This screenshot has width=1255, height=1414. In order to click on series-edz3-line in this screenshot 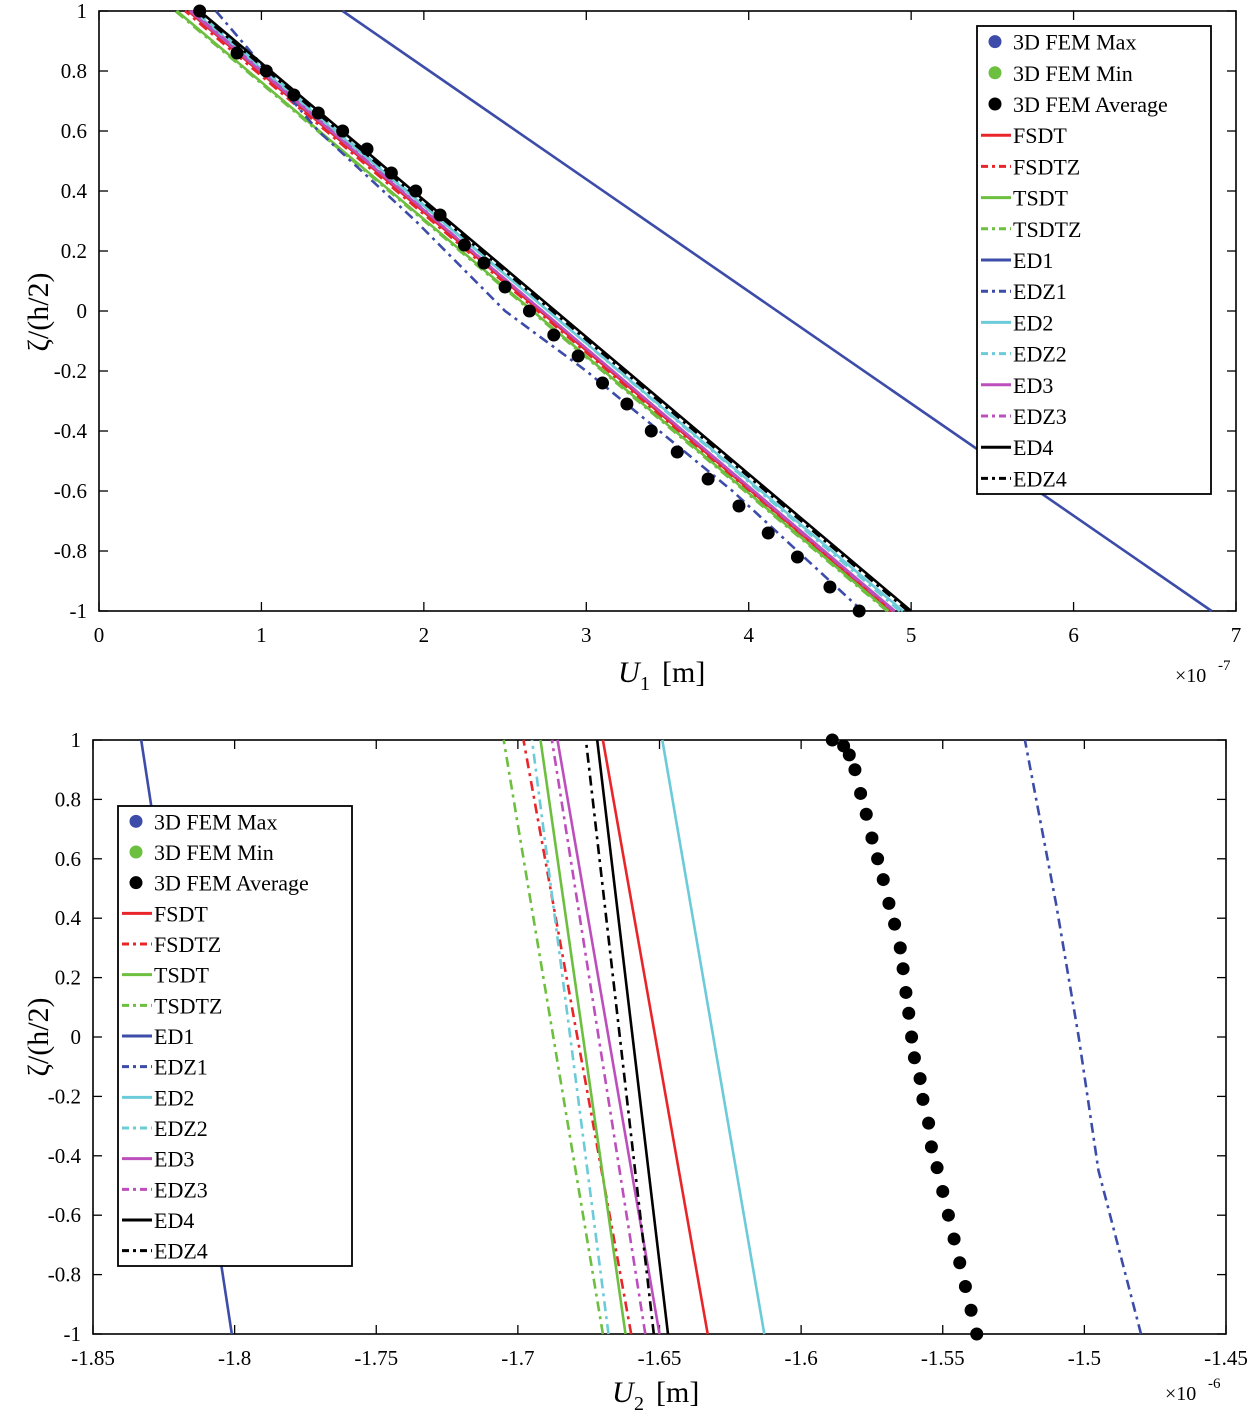, I will do `click(598, 1037)`.